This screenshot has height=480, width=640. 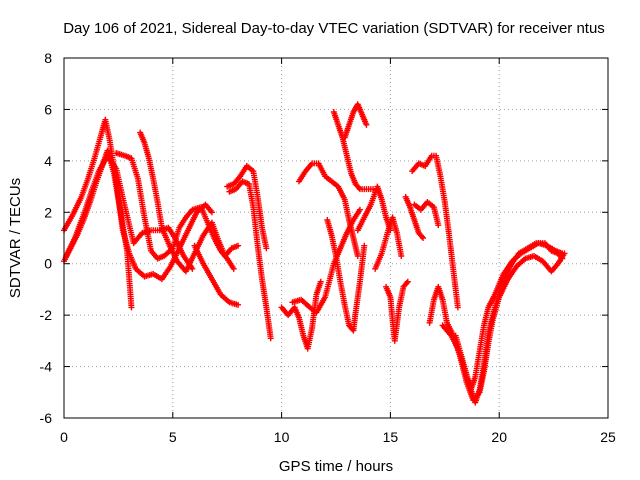 What do you see at coordinates (48, 264) in the screenshot?
I see `y-tick-label: 0` at bounding box center [48, 264].